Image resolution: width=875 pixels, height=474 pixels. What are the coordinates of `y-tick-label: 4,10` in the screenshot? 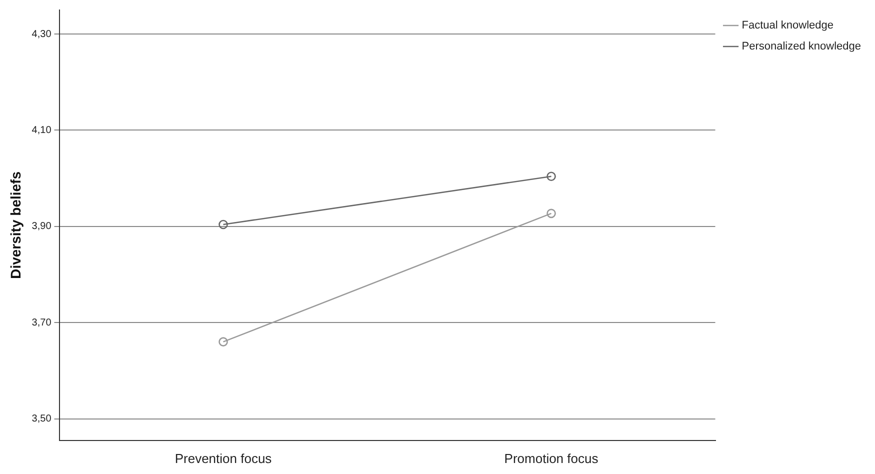 It's located at (42, 130).